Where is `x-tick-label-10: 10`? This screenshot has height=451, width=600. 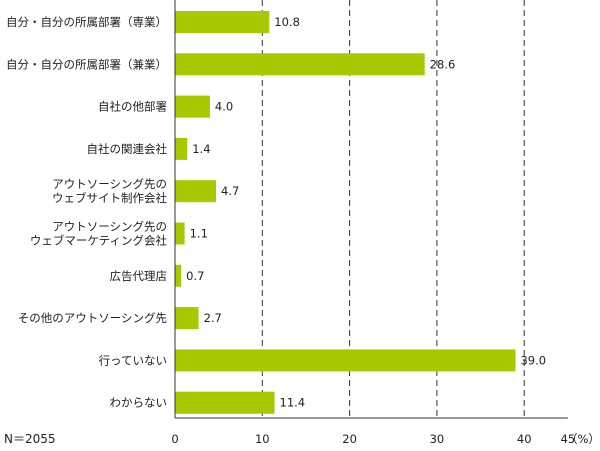
x-tick-label-10: 10 is located at coordinates (262, 439).